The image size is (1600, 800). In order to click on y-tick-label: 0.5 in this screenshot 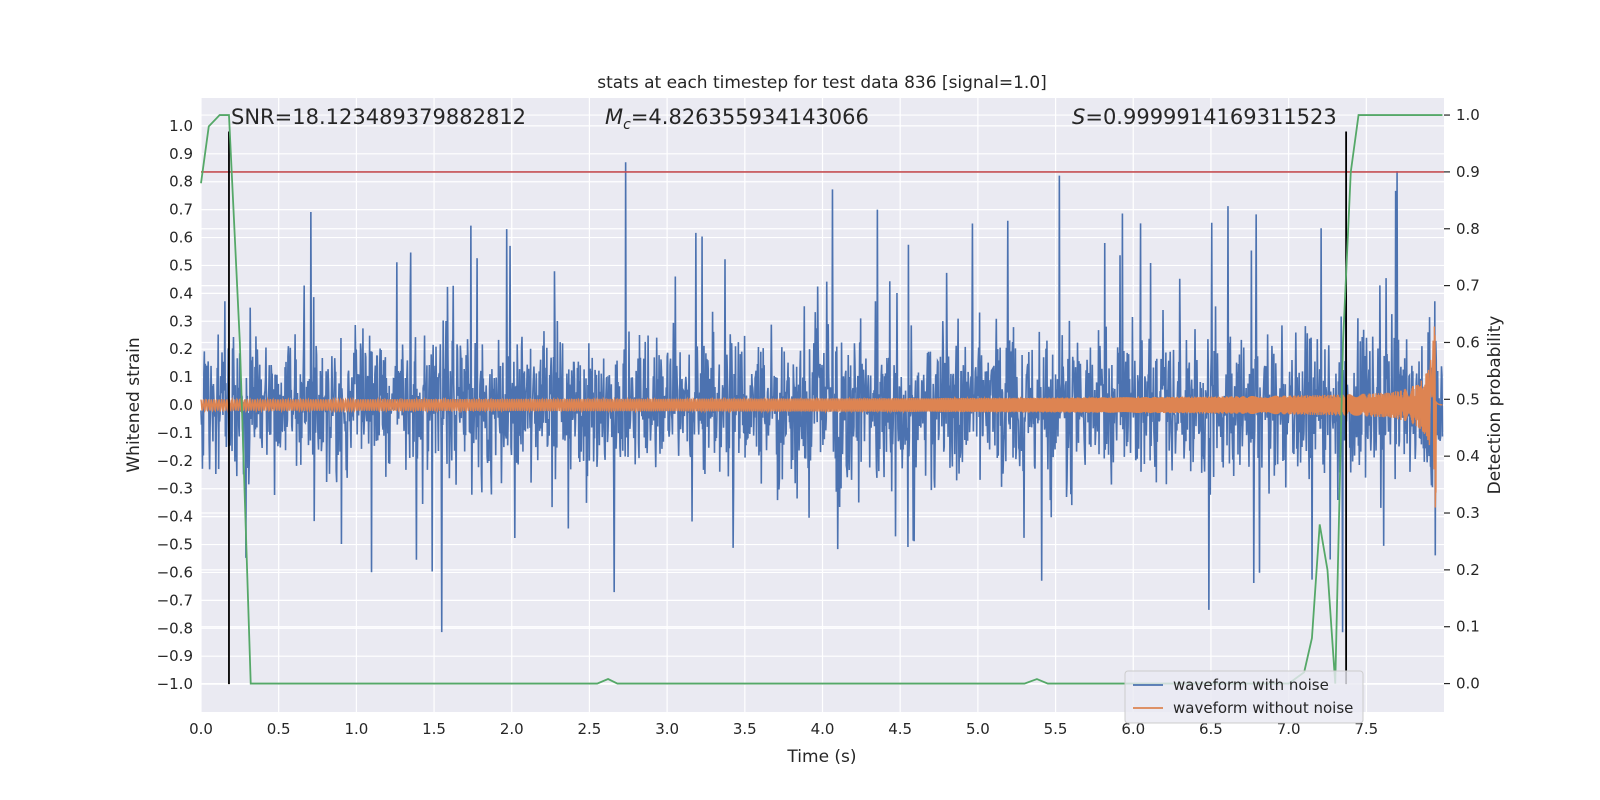, I will do `click(181, 265)`.